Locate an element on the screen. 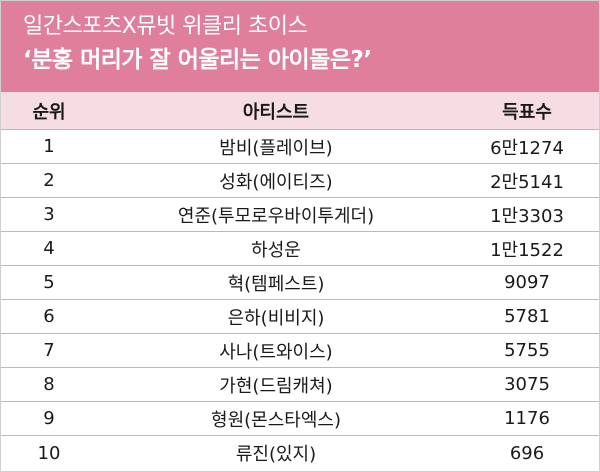 This screenshot has height=472, width=600. rank-cell: 2 is located at coordinates (49, 180).